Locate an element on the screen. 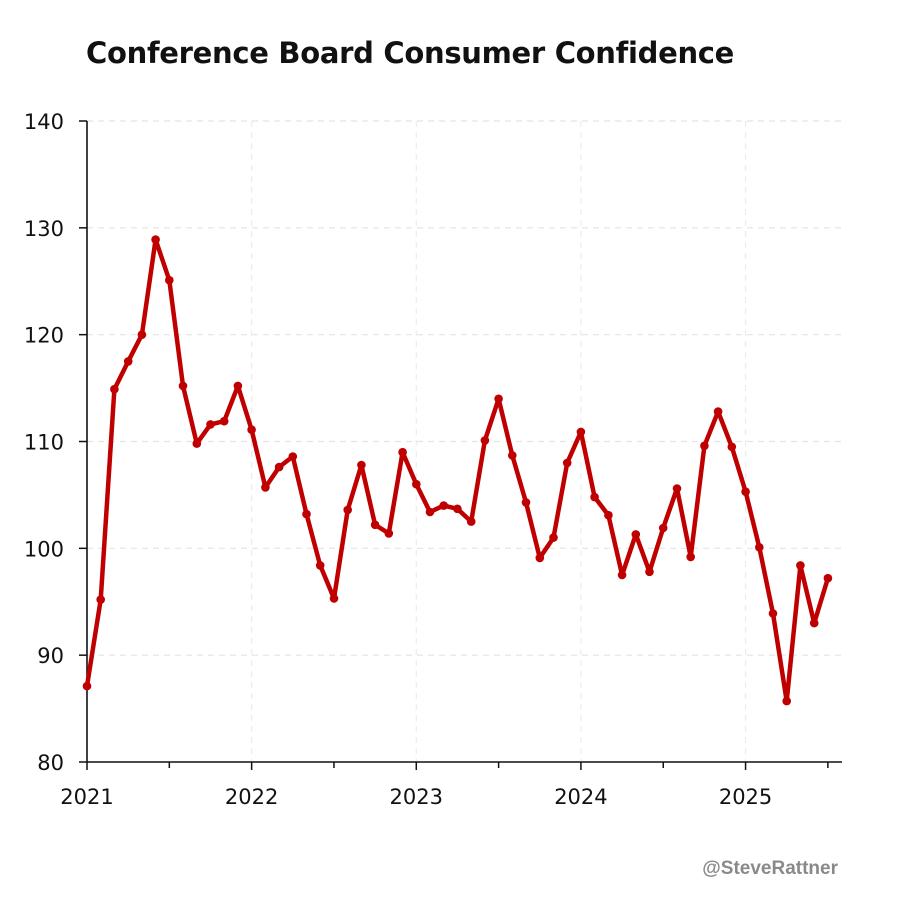 This screenshot has width=900, height=900. y-tick-label: 80 is located at coordinates (50, 763).